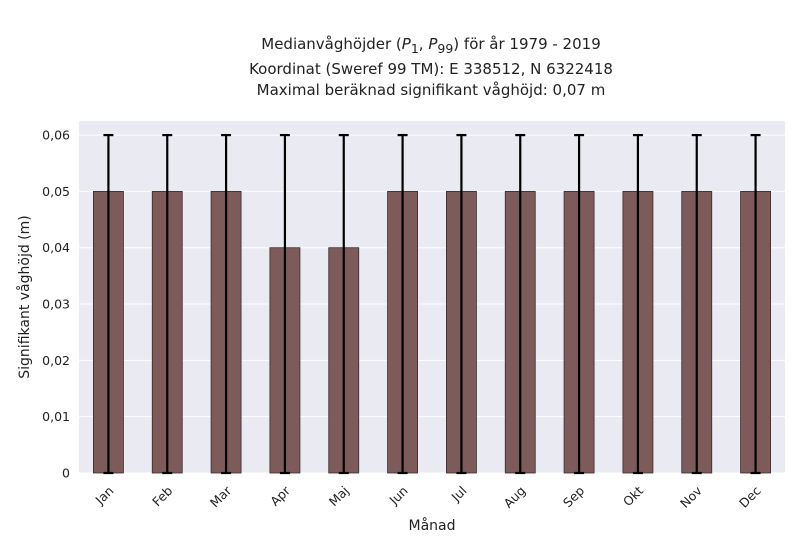 This screenshot has width=800, height=550. I want to click on x-tick-label-mar: Mar, so click(221, 496).